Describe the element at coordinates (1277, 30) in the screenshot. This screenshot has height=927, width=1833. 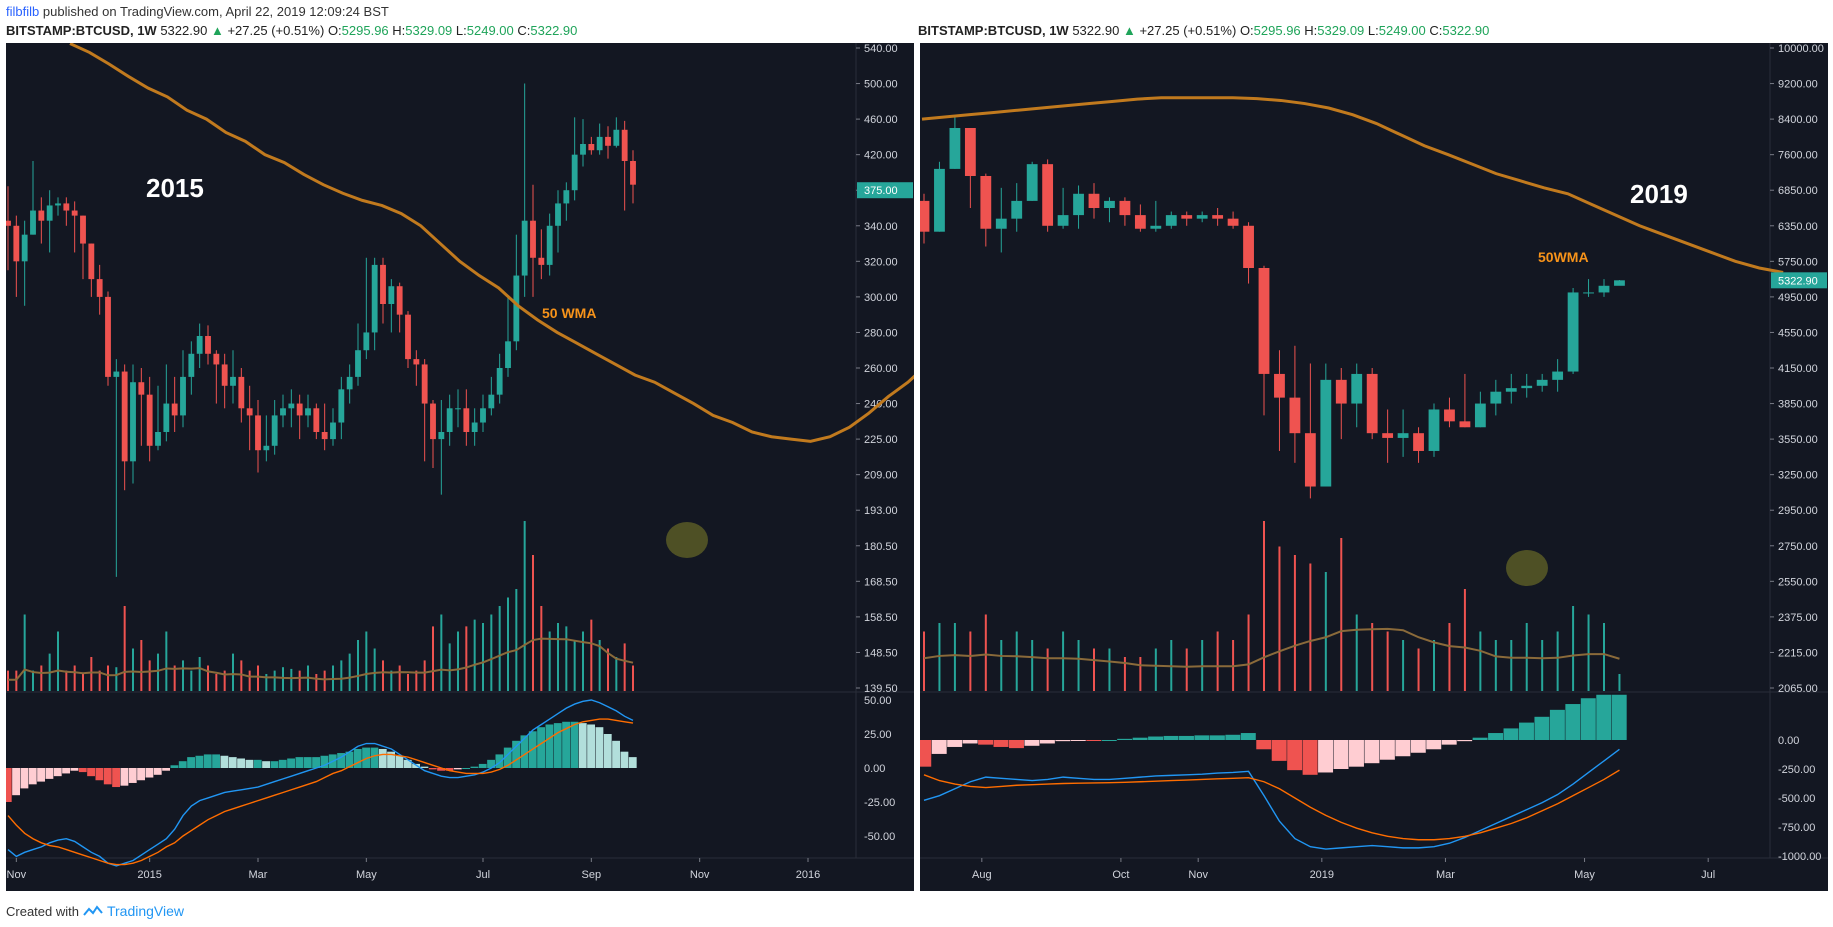
I see `open-value: 5295.96` at that location.